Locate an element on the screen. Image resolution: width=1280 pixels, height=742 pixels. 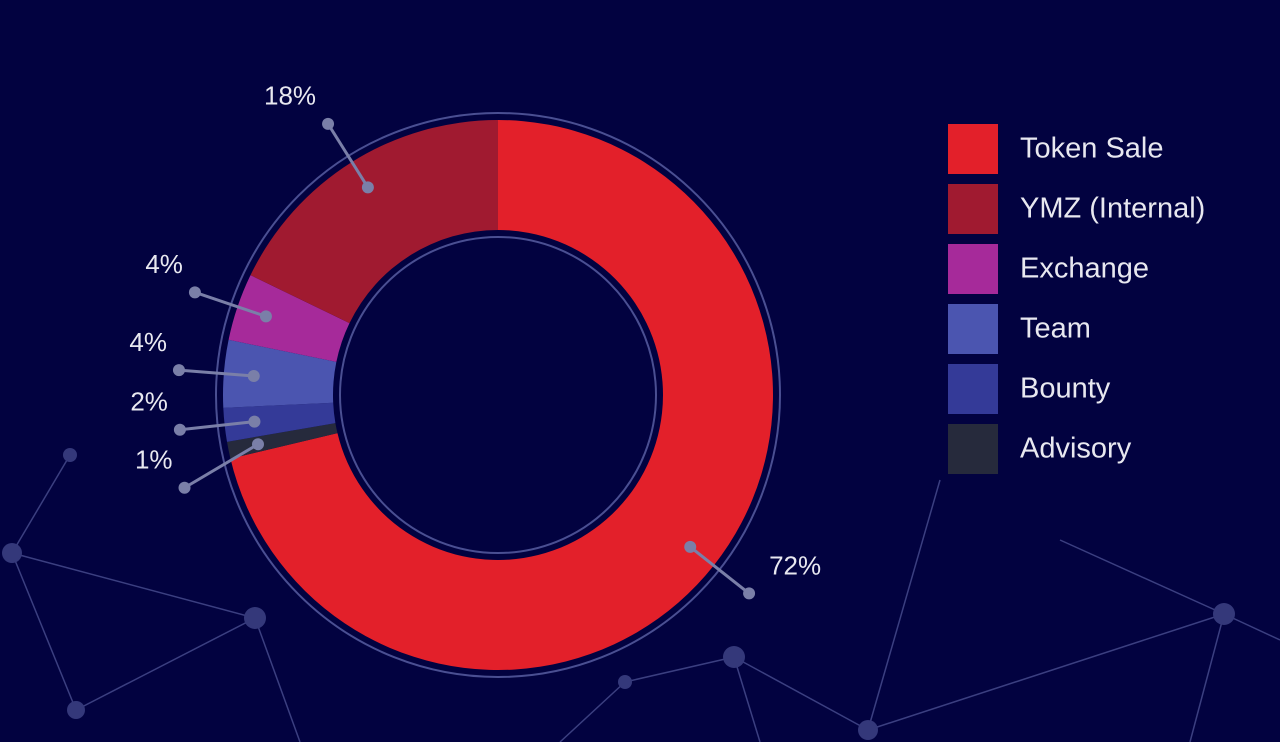
legend-label: Bounty is located at coordinates (1065, 389).